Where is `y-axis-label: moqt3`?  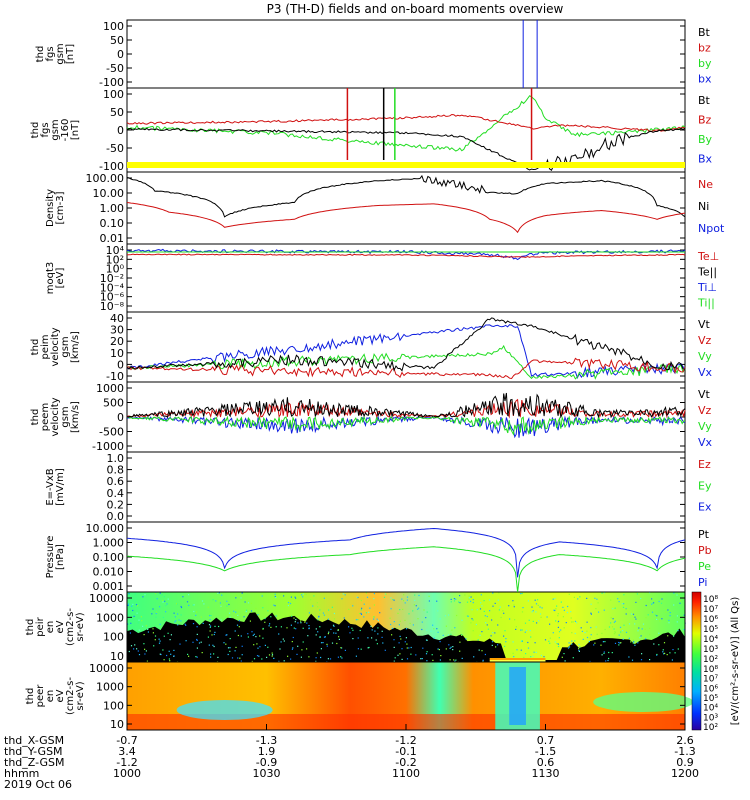
y-axis-label: moqt3 is located at coordinates (50, 278).